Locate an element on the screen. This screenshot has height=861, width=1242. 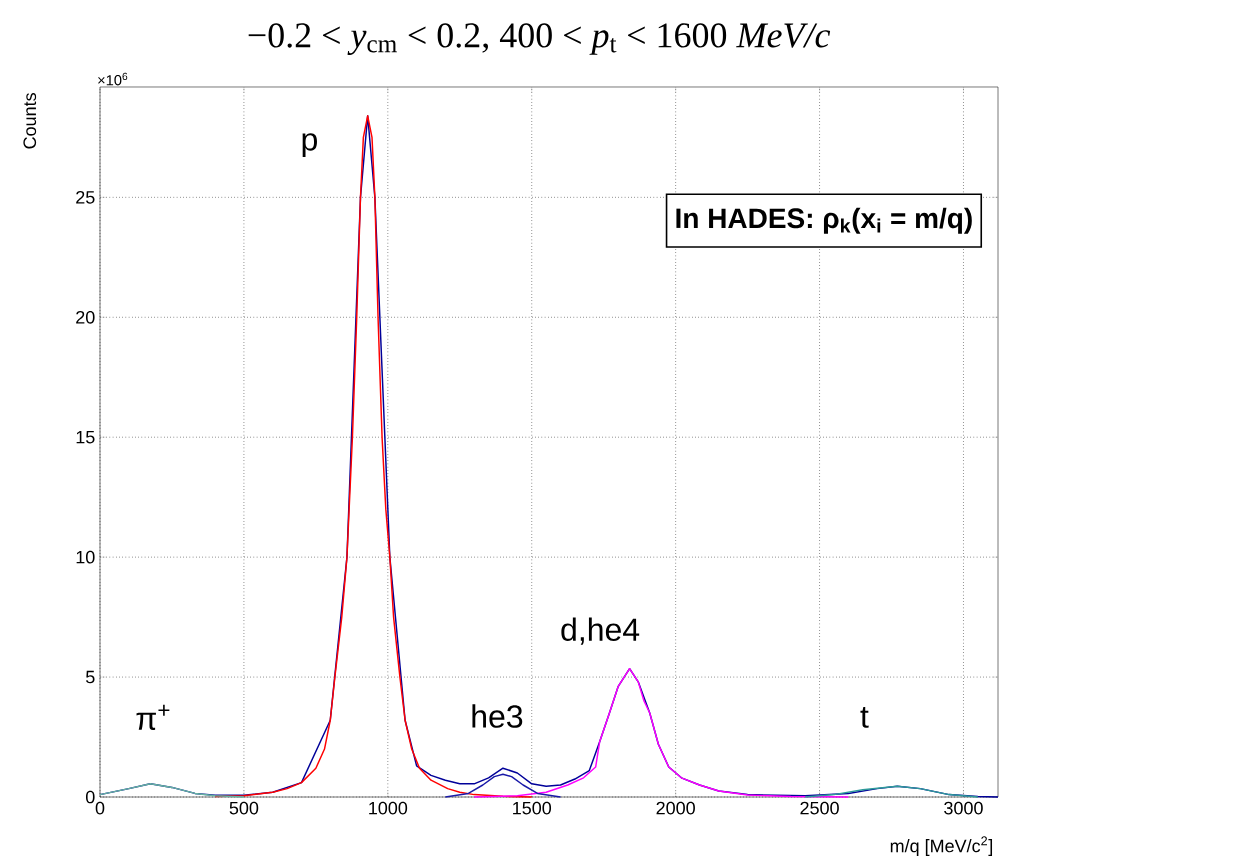
x-tick-label: 1500 is located at coordinates (532, 808).